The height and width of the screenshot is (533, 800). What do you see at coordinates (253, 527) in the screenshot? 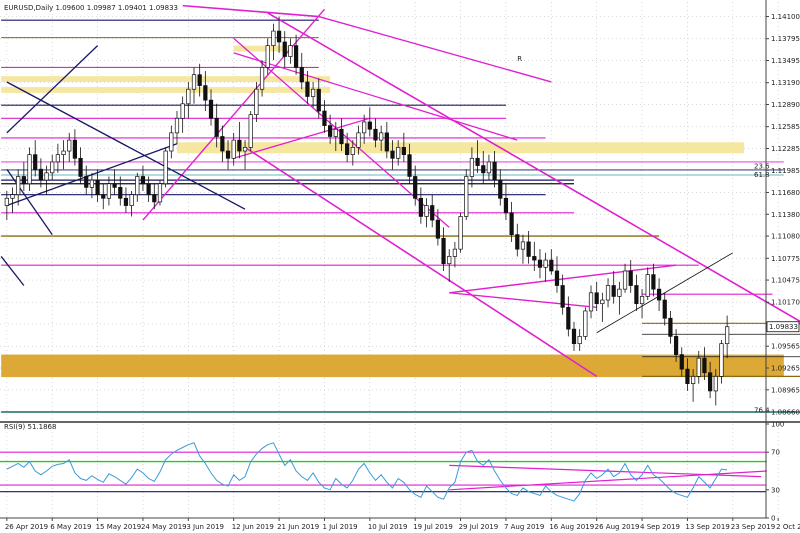
I see `x-tick-label: 12 Jun 2019` at bounding box center [253, 527].